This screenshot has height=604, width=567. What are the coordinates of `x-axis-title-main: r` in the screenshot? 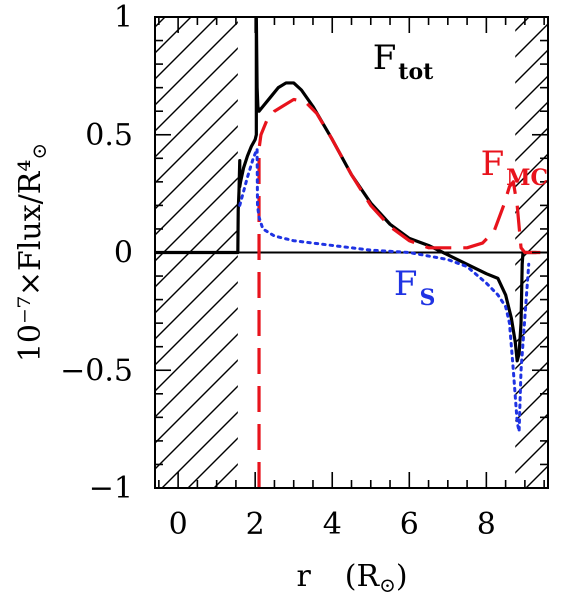 It's located at (303, 576).